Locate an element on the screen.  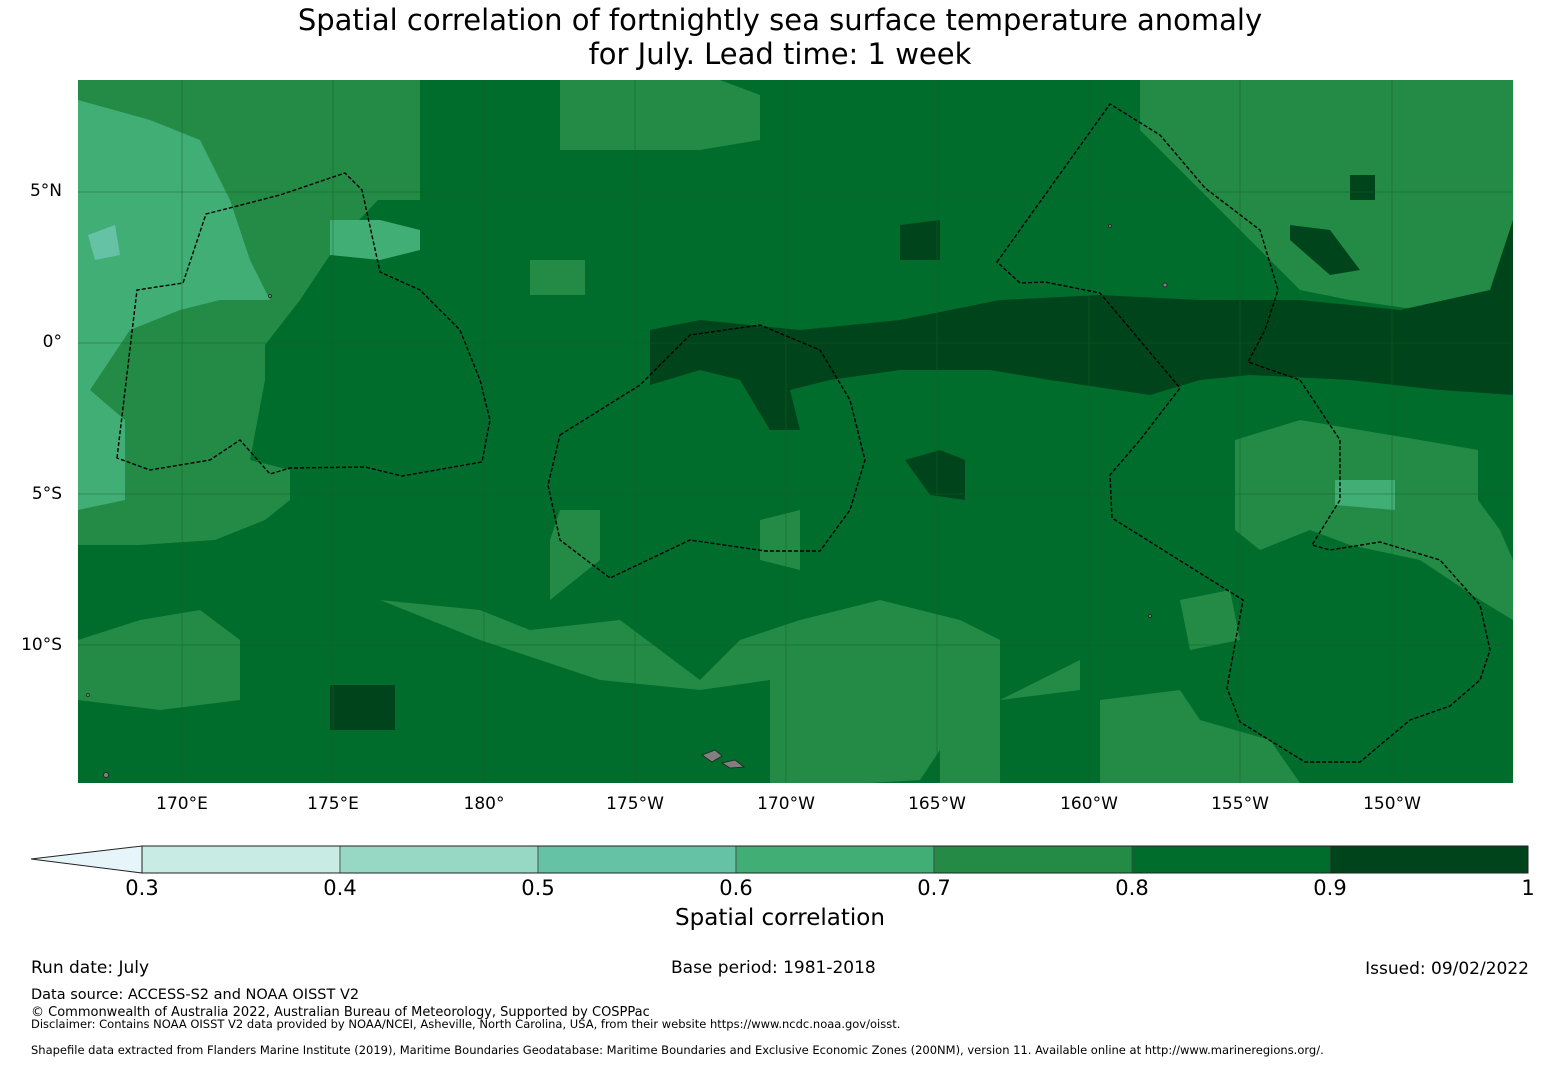
colorbar-tick-0.4: 0.4 is located at coordinates (340, 888).